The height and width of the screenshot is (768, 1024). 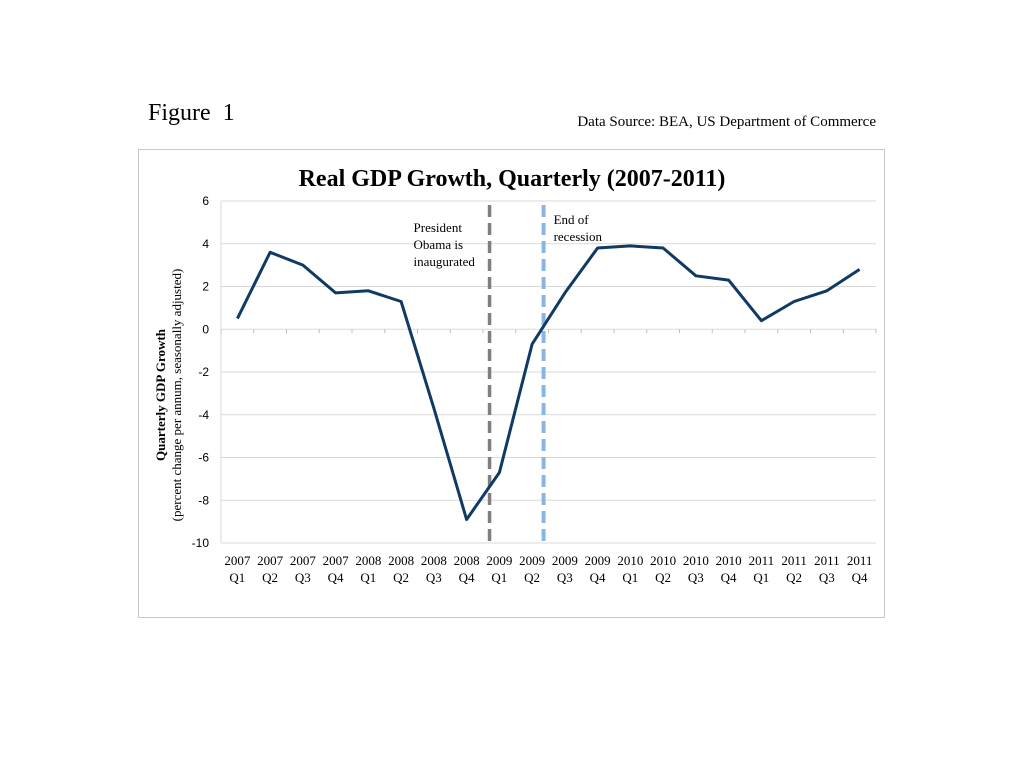 What do you see at coordinates (203, 458) in the screenshot?
I see `y-tick-label: -6` at bounding box center [203, 458].